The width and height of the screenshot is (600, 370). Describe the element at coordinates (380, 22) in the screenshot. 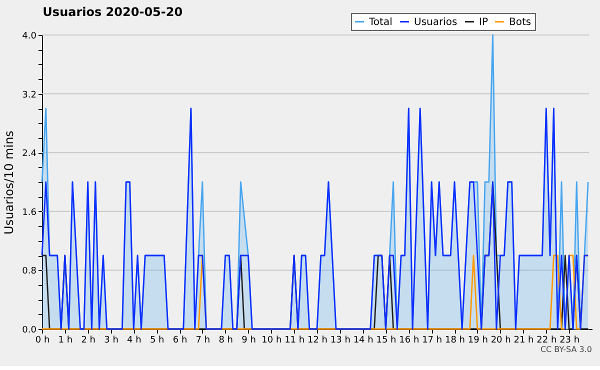

I see `legend-label: Total` at that location.